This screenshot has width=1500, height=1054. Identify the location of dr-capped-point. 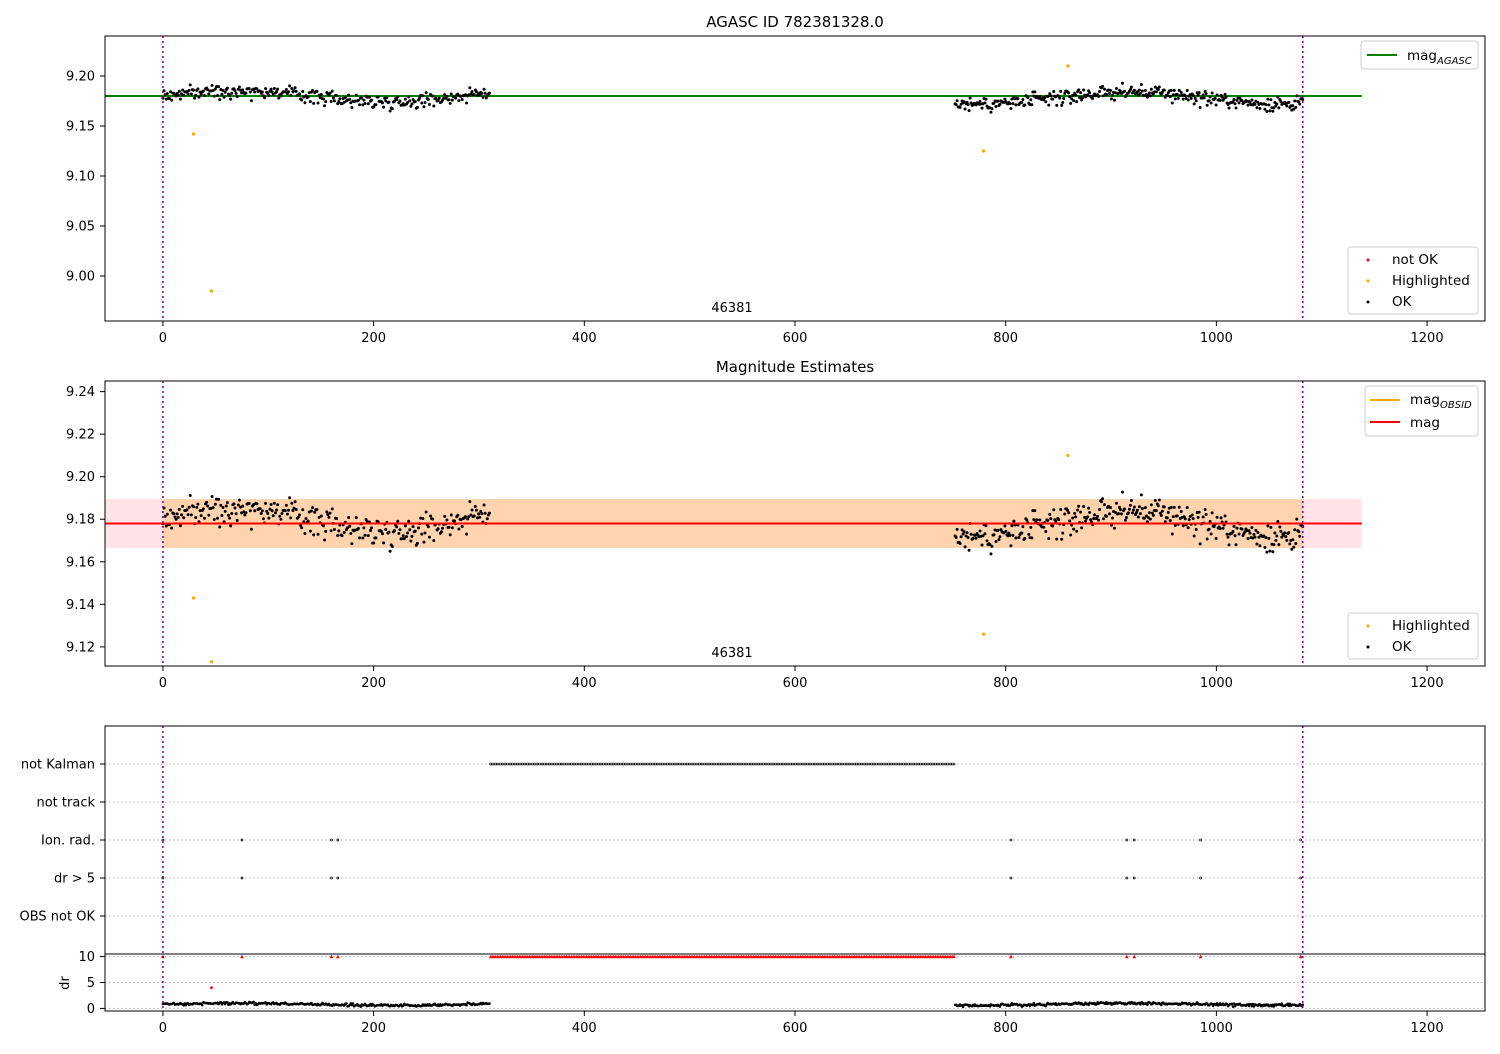
(1200, 956).